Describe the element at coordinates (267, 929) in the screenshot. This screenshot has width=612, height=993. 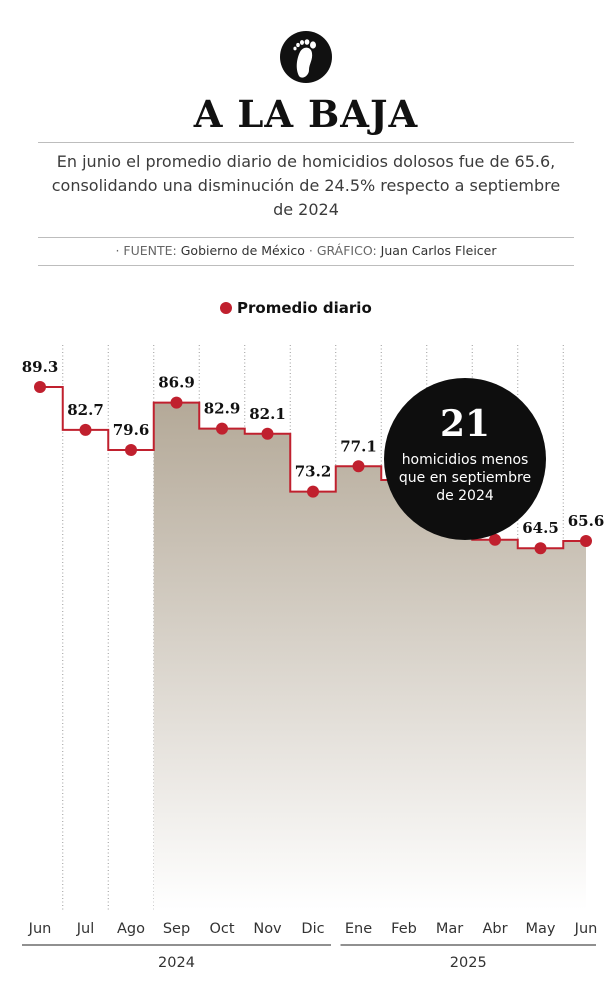
I see `month-label: Nov` at that location.